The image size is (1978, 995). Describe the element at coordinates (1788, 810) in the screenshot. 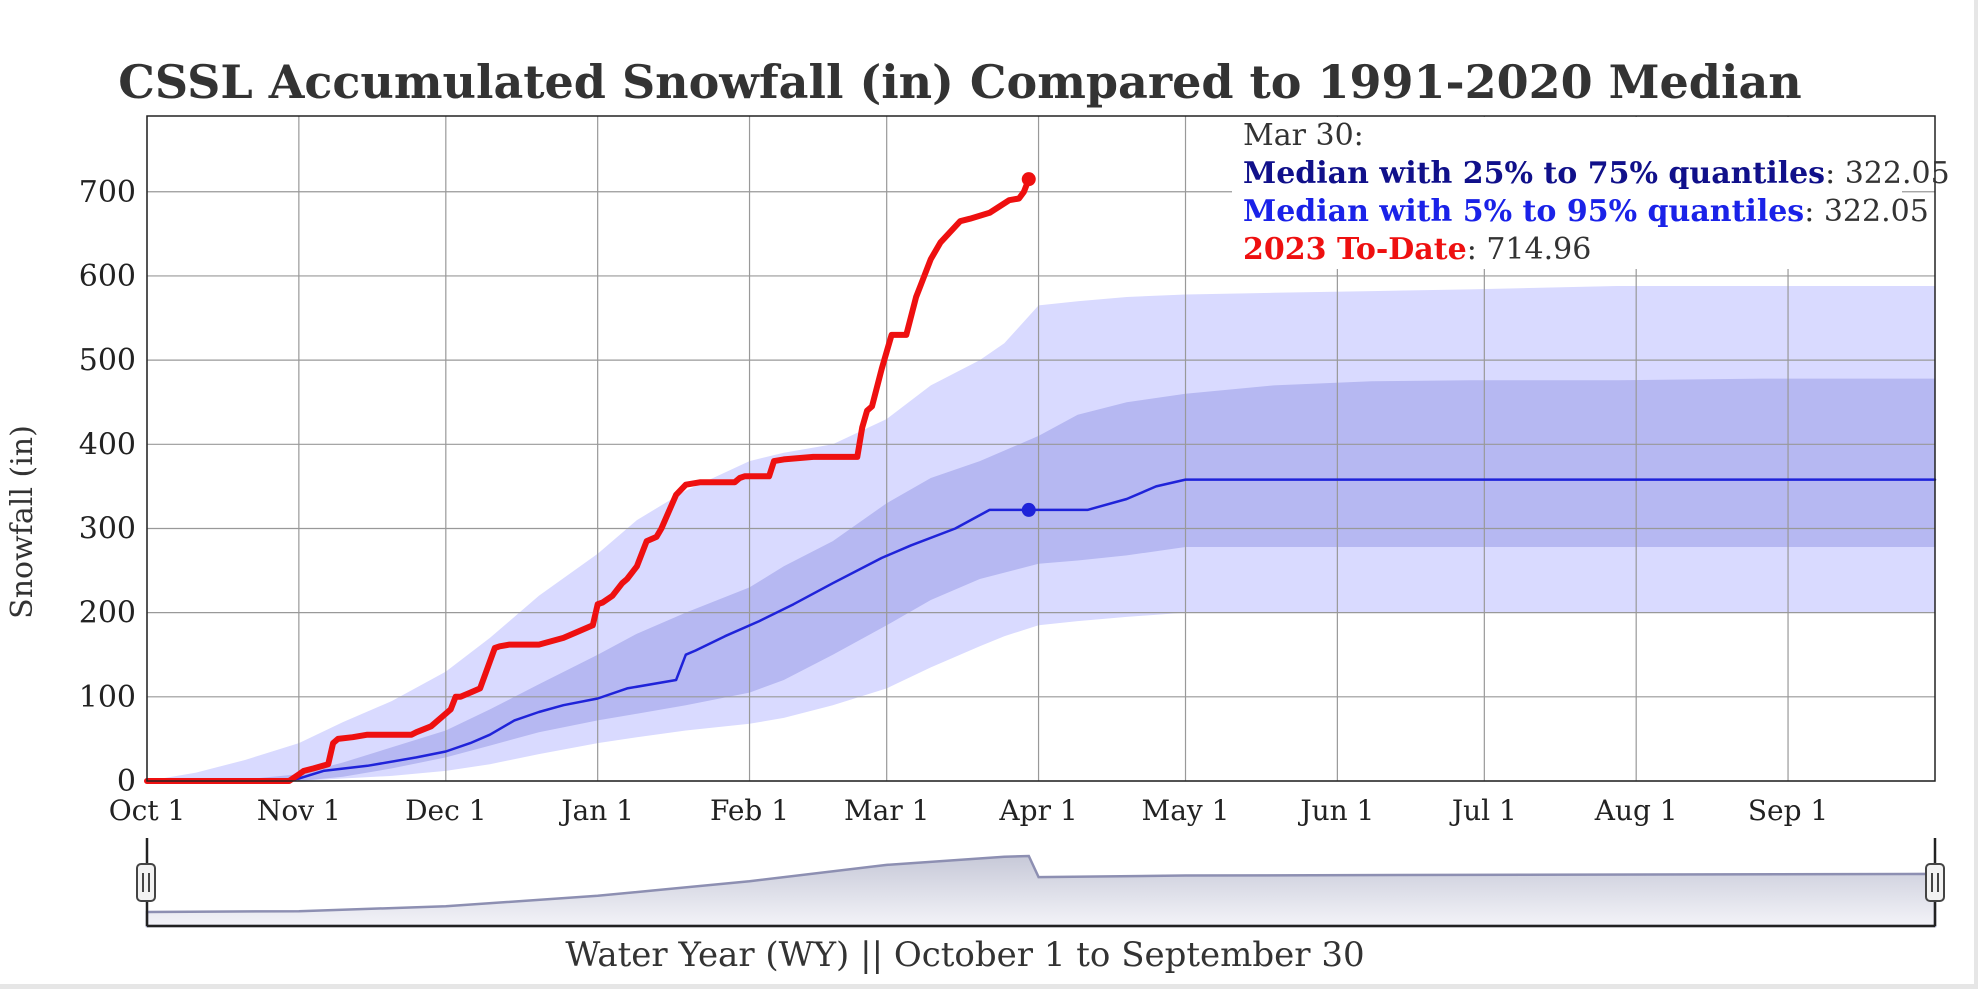

I see `x-tick-label: Sep 1` at that location.